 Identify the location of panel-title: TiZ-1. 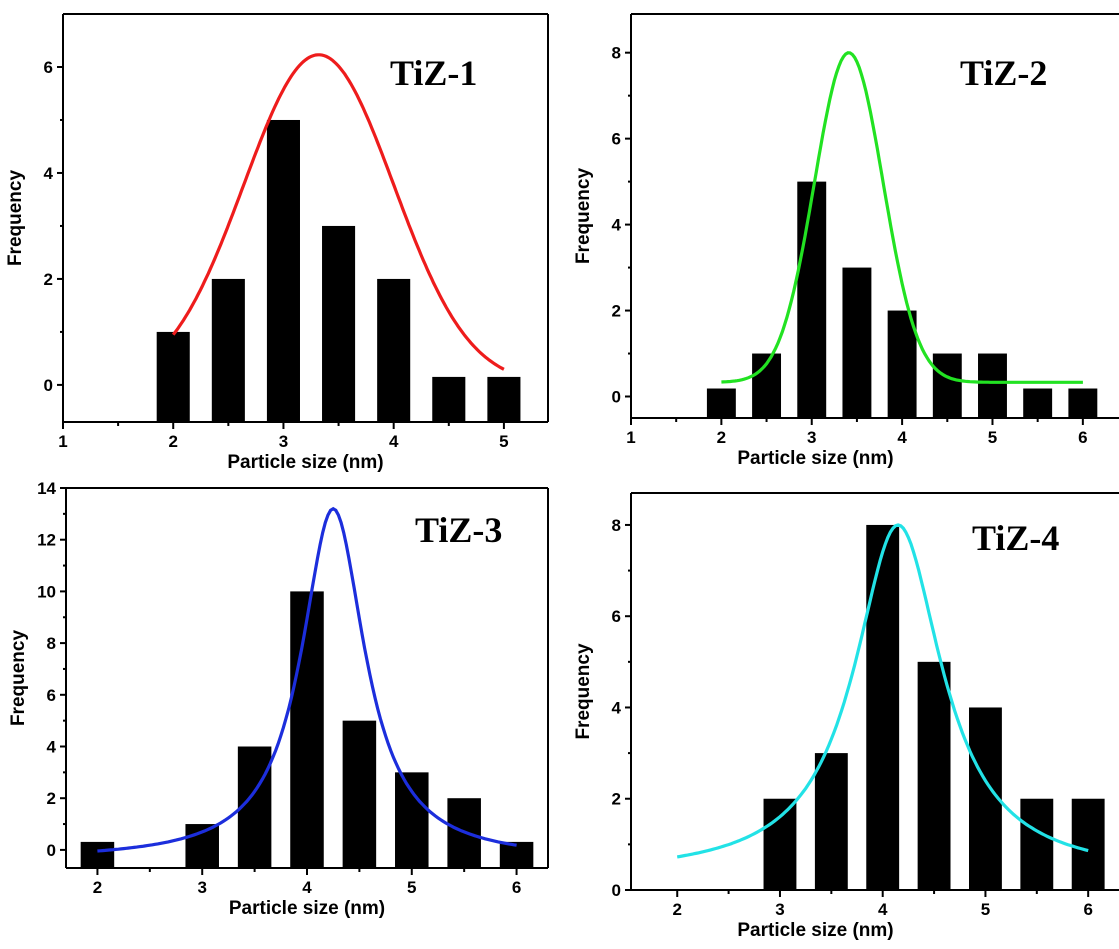
(433, 73).